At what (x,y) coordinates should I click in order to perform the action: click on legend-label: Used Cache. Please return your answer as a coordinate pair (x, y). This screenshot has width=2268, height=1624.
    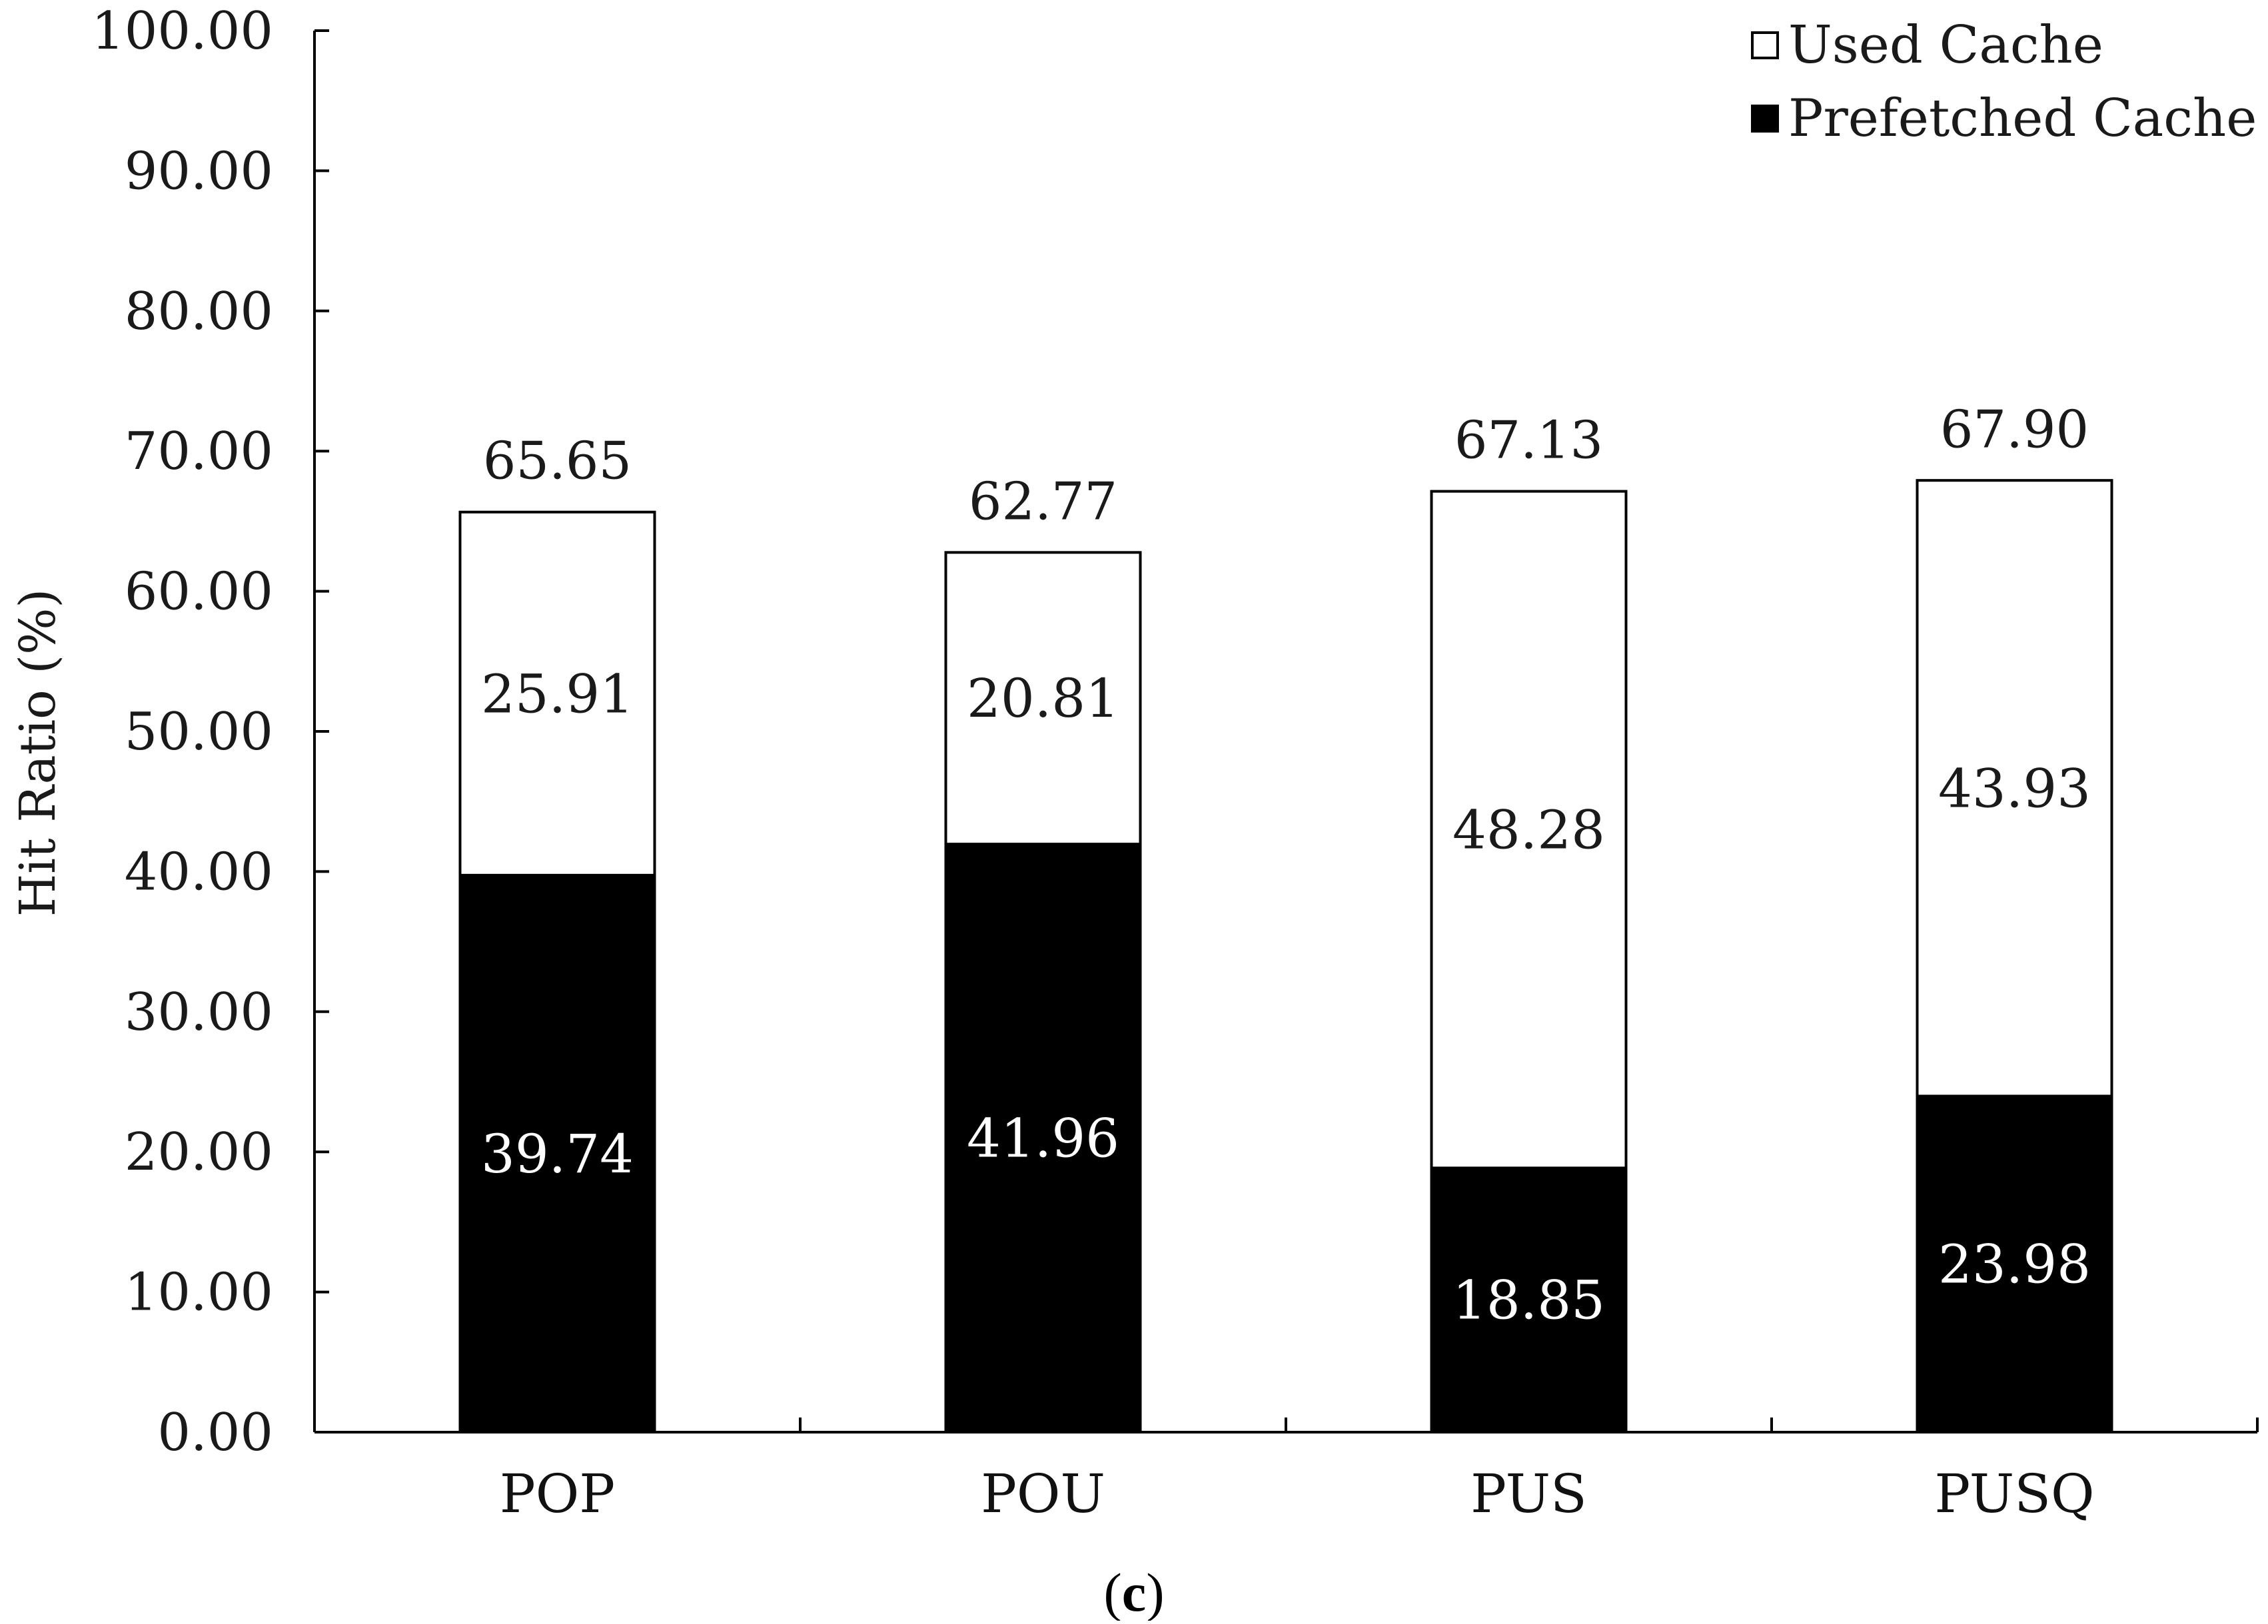
    Looking at the image, I should click on (1945, 45).